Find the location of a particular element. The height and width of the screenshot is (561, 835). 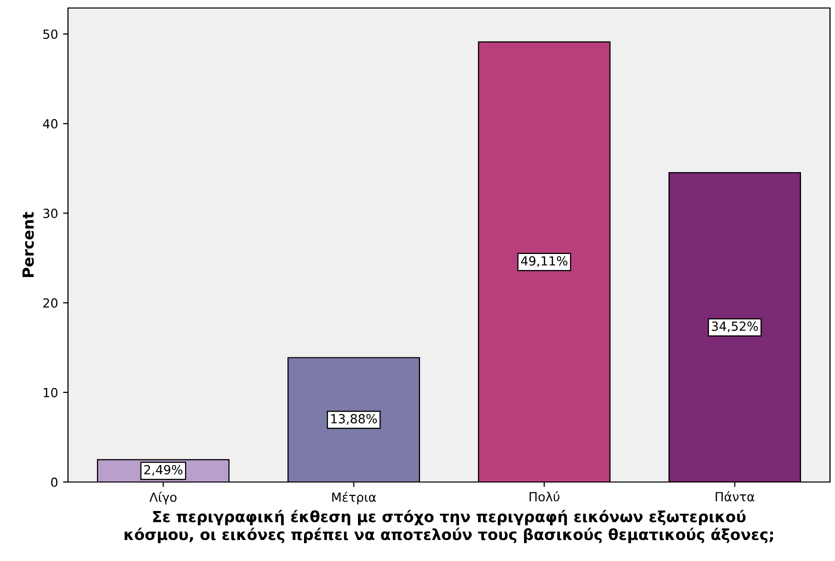

data-label: 13,88% is located at coordinates (354, 419).